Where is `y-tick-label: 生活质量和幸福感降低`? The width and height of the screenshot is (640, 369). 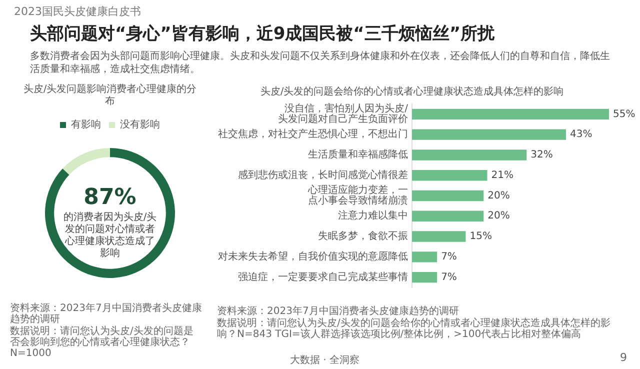 y-tick-label: 生活质量和幸福感降低 is located at coordinates (358, 154).